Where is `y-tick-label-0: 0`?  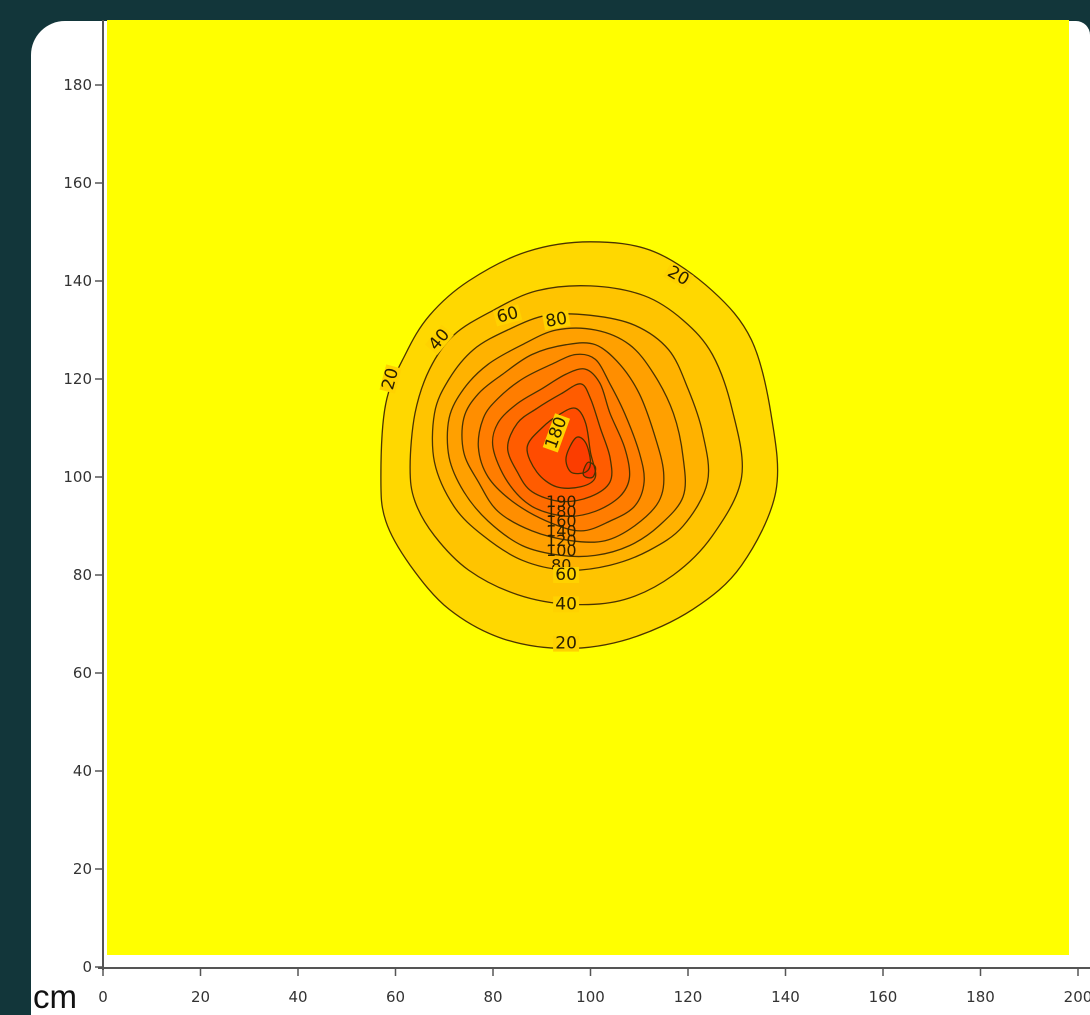
y-tick-label-0: 0 is located at coordinates (87, 967).